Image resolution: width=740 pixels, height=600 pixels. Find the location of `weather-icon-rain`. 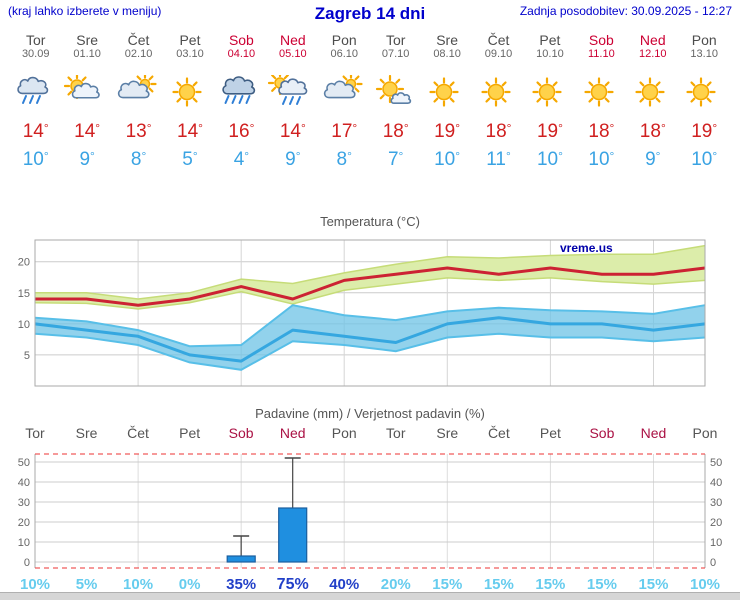

weather-icon-rain is located at coordinates (35, 92).